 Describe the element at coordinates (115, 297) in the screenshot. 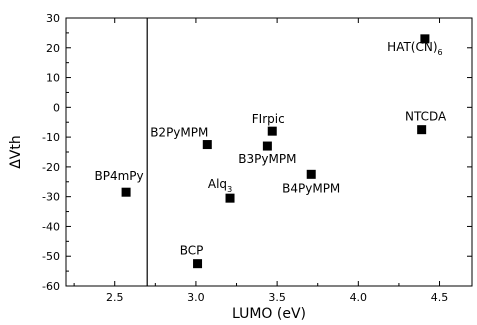

I see `x-tick-label: 2.5` at that location.